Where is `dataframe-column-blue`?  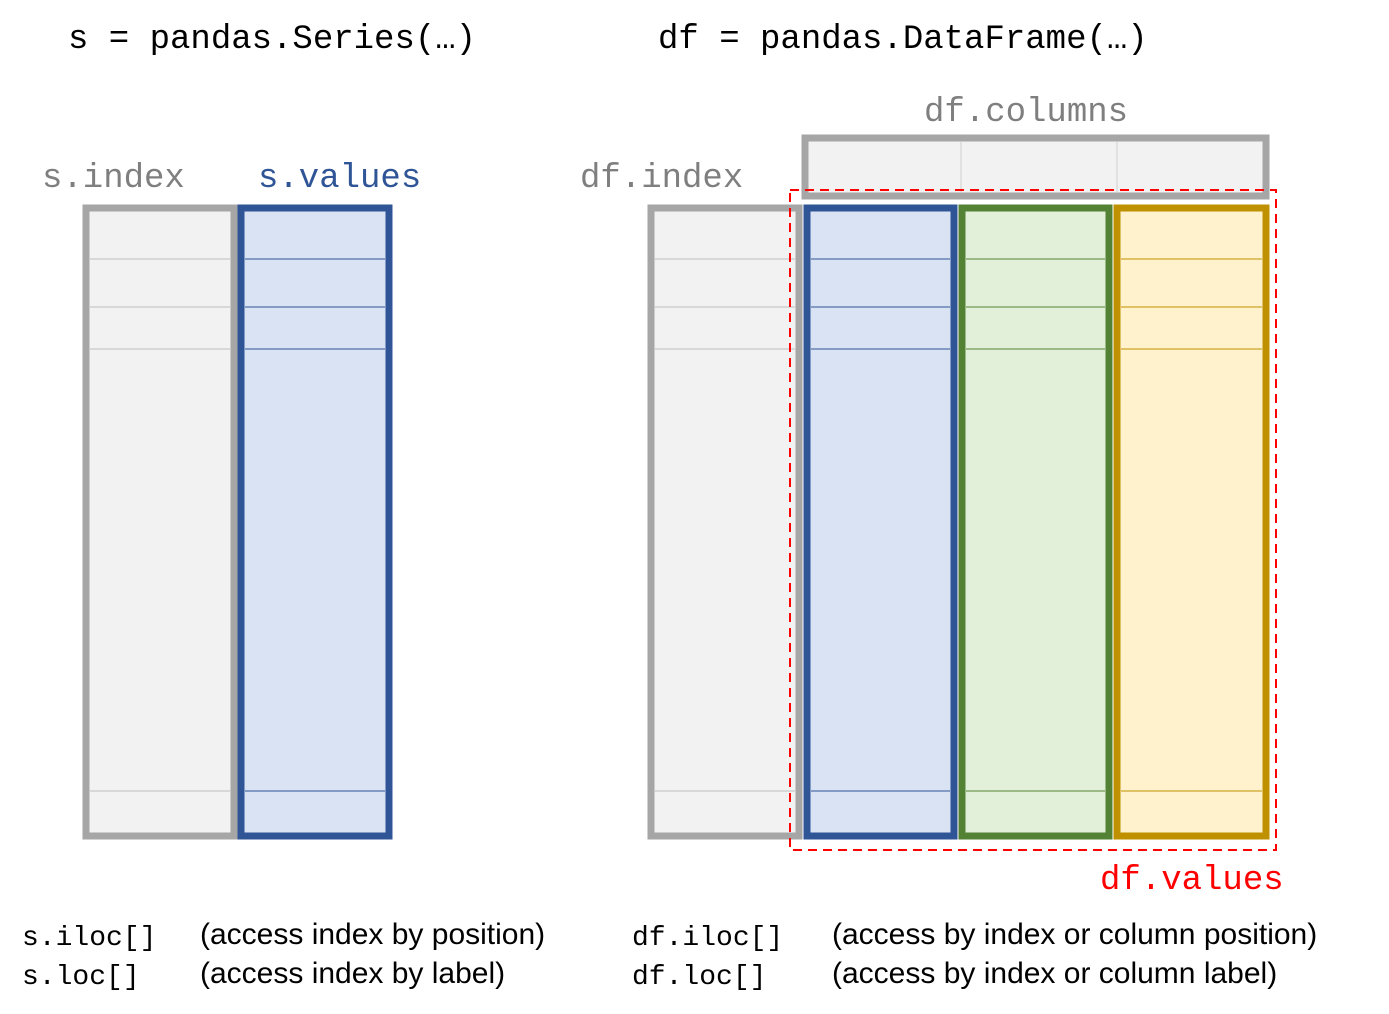 dataframe-column-blue is located at coordinates (880, 522).